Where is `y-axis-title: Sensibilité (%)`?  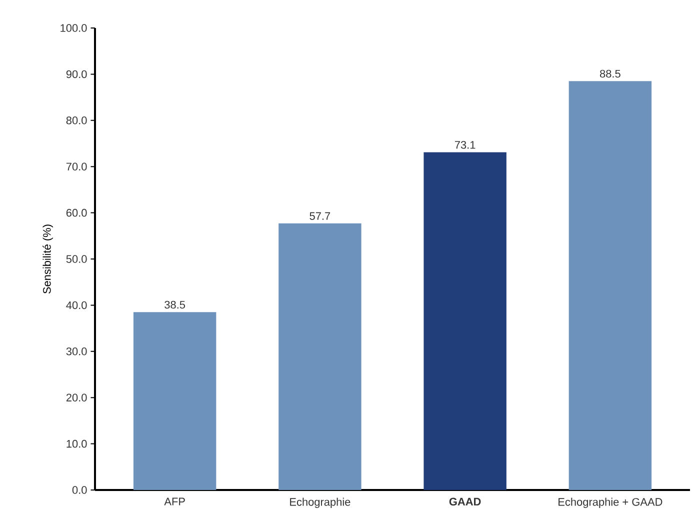
y-axis-title: Sensibilité (%) is located at coordinates (47, 259).